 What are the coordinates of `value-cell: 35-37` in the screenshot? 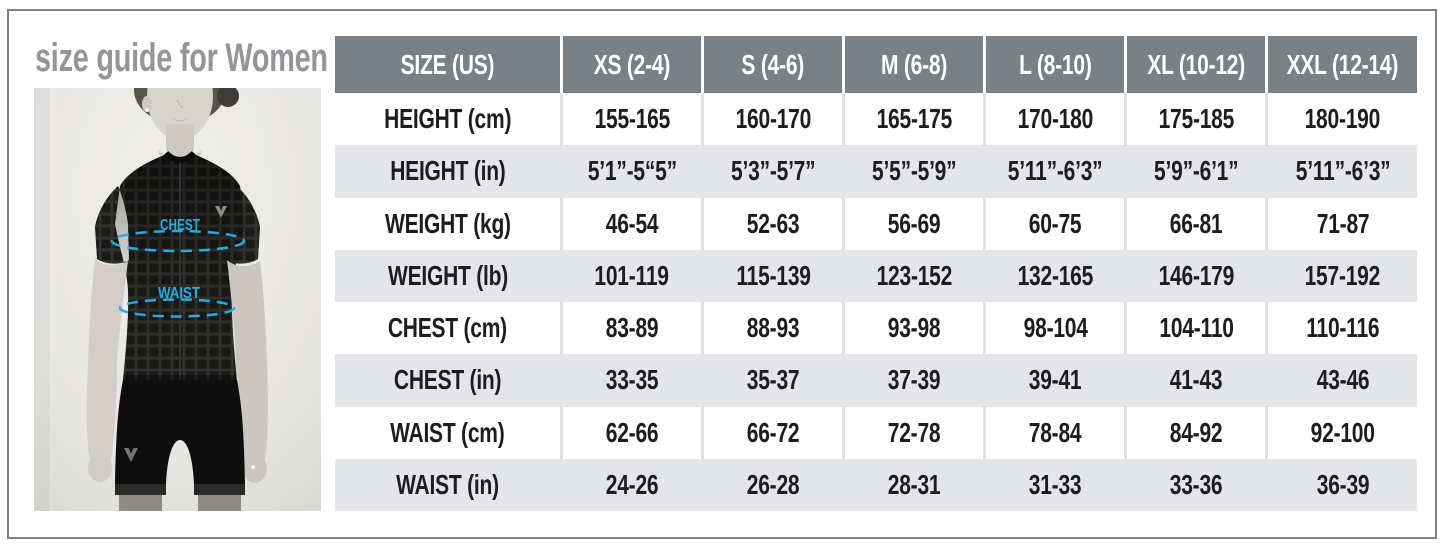 It's located at (772, 380).